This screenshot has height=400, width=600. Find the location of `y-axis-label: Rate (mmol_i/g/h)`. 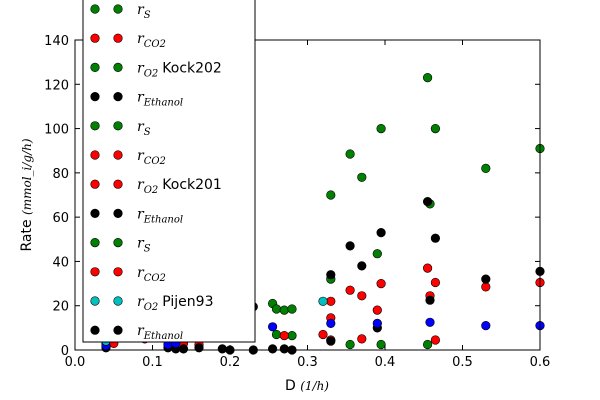

y-axis-label: Rate (mmol_i/g/h) is located at coordinates (27, 194).